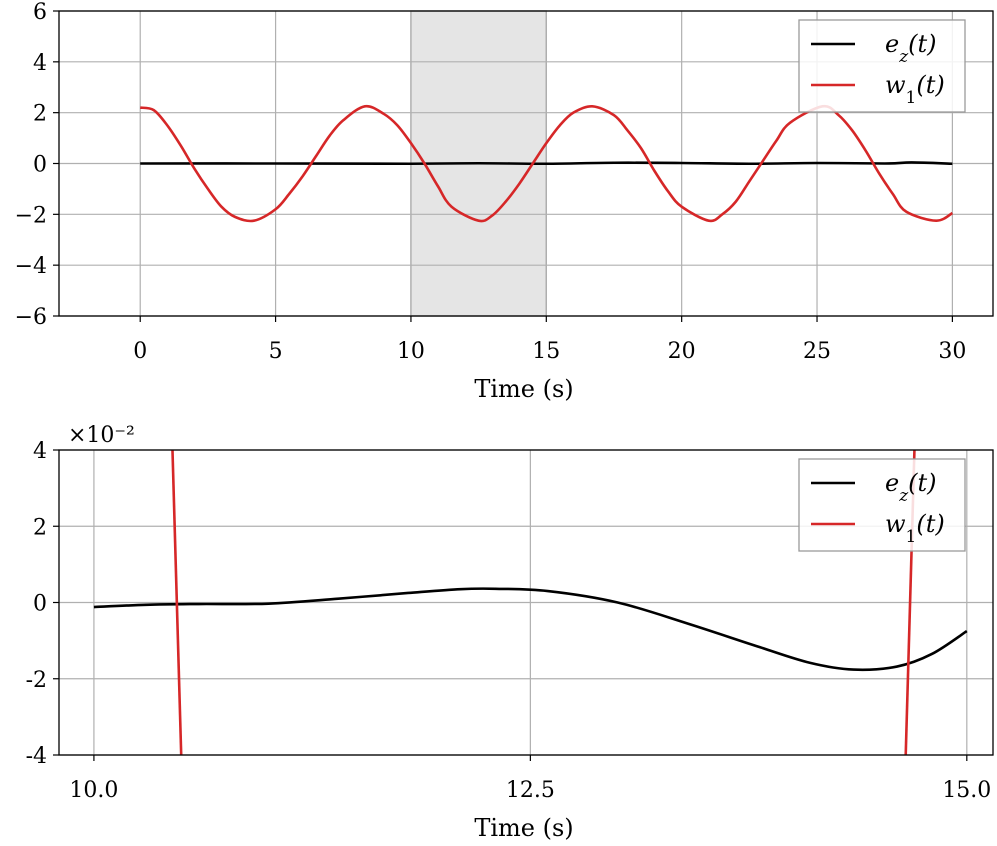 This screenshot has width=997, height=846. What do you see at coordinates (411, 351) in the screenshot?
I see `x-tick-label: 10` at bounding box center [411, 351].